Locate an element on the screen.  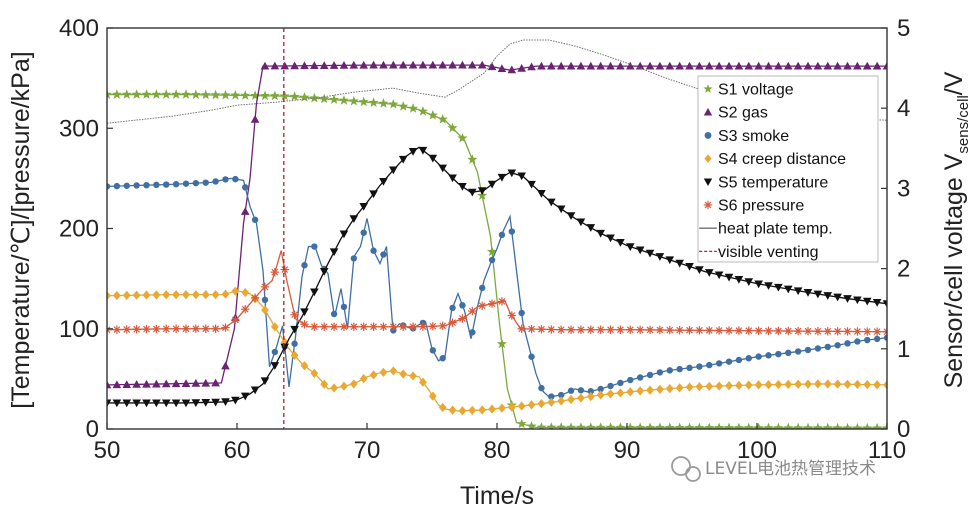
series-s6-pressure is located at coordinates (497, 293).